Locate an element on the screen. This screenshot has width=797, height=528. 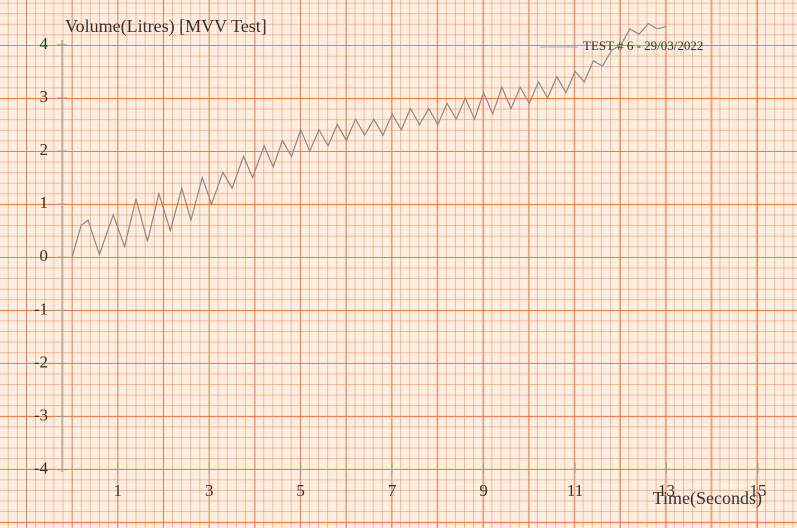
y-tick-label: -3 is located at coordinates (41, 414).